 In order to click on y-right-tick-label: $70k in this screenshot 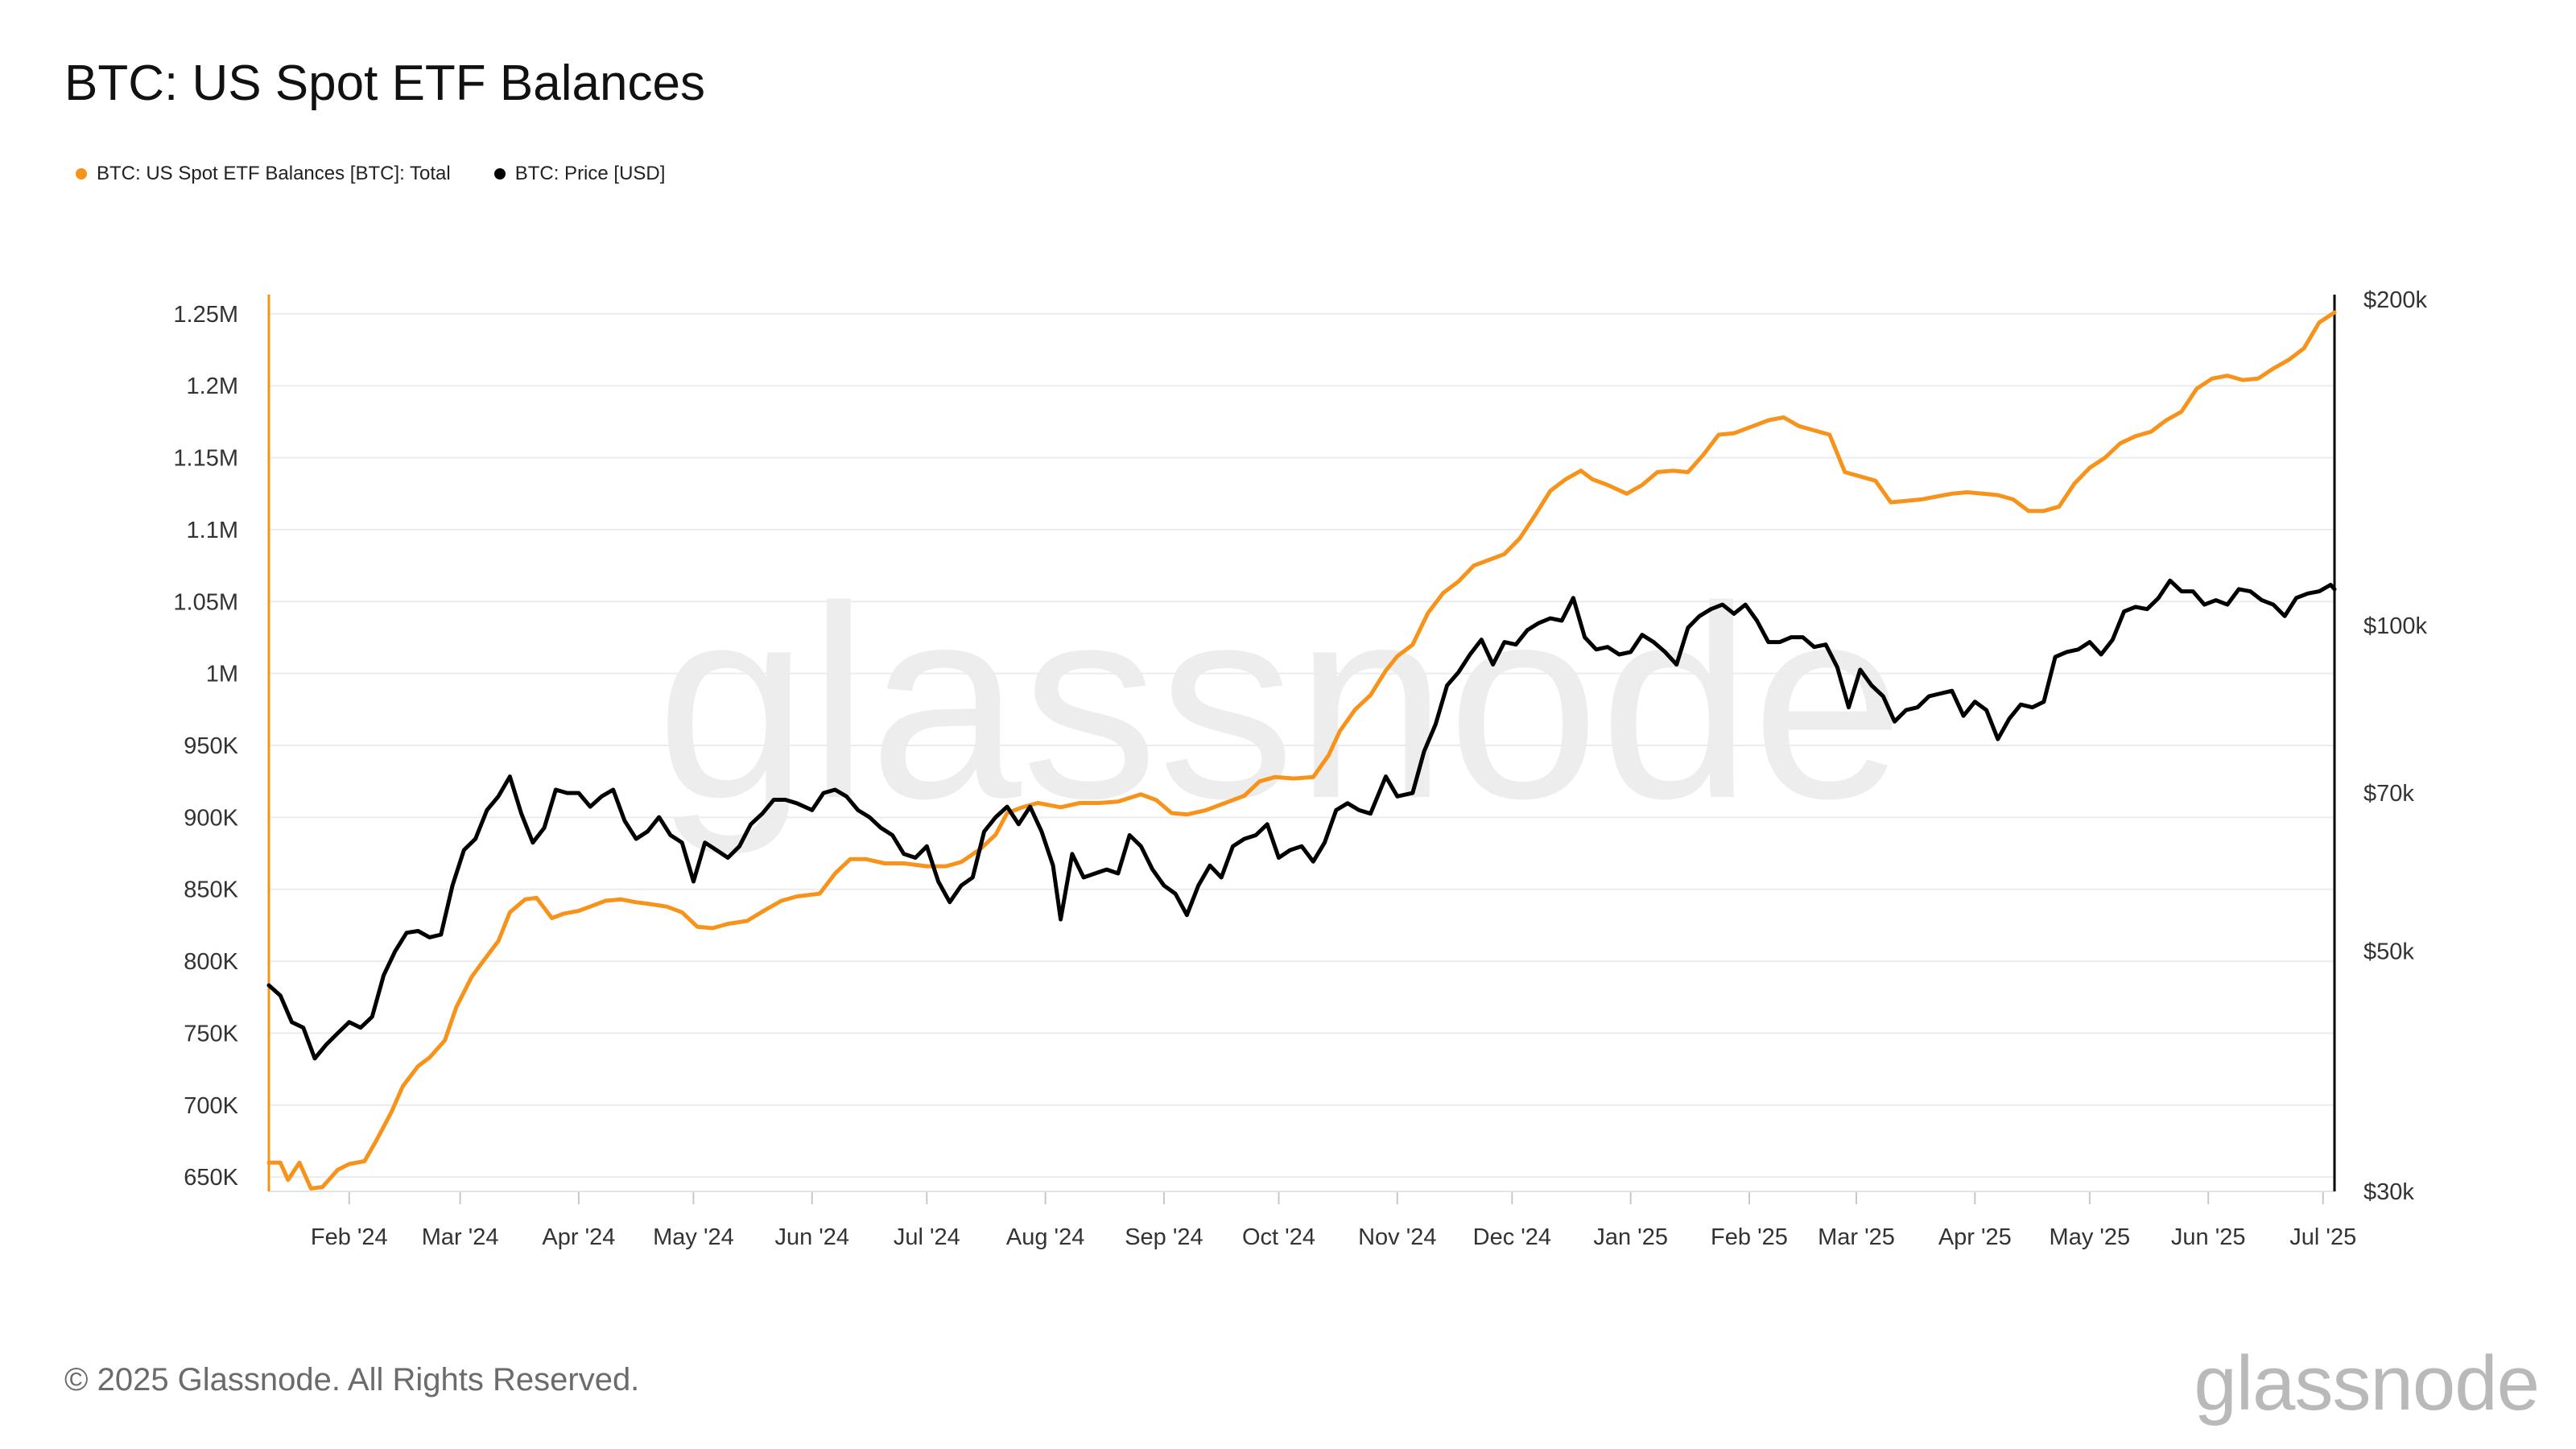, I will do `click(2388, 794)`.